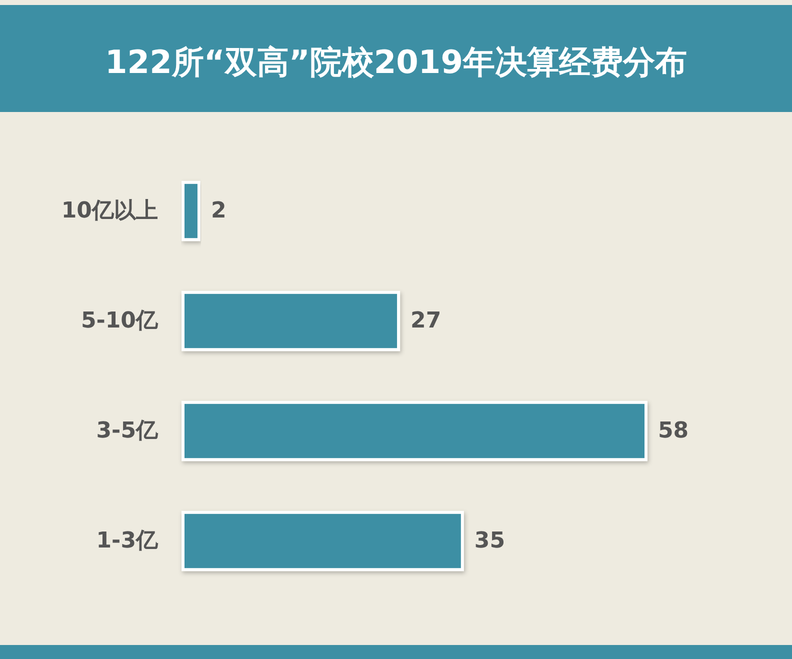 This screenshot has height=659, width=792. Describe the element at coordinates (673, 431) in the screenshot. I see `data-label: 58` at that location.